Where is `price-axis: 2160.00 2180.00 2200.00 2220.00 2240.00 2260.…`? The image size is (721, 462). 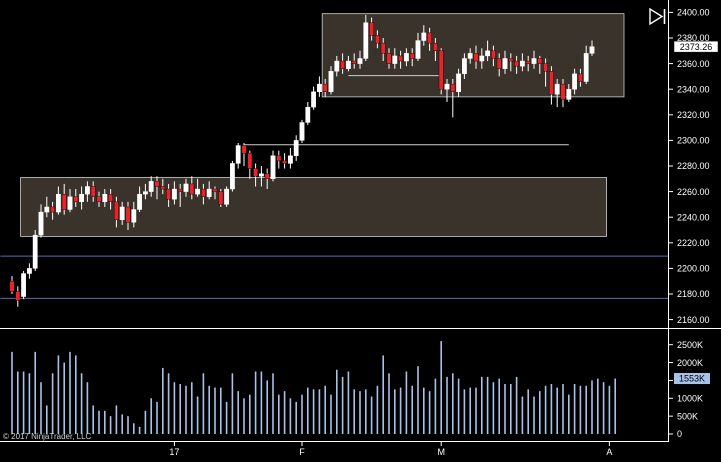 price-axis: 2160.00 2180.00 2200.00 2220.00 2240.00 2260.… is located at coordinates (689, 166).